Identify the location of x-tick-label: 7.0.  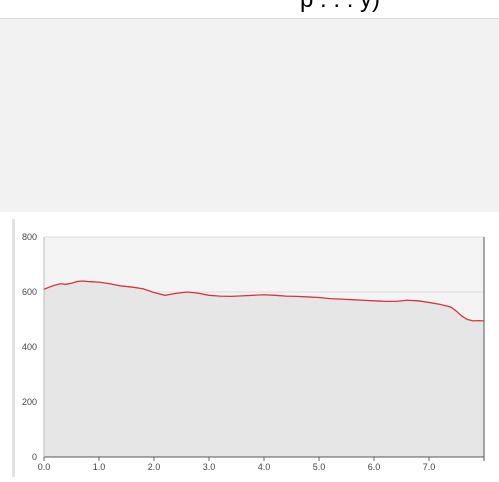
(429, 467).